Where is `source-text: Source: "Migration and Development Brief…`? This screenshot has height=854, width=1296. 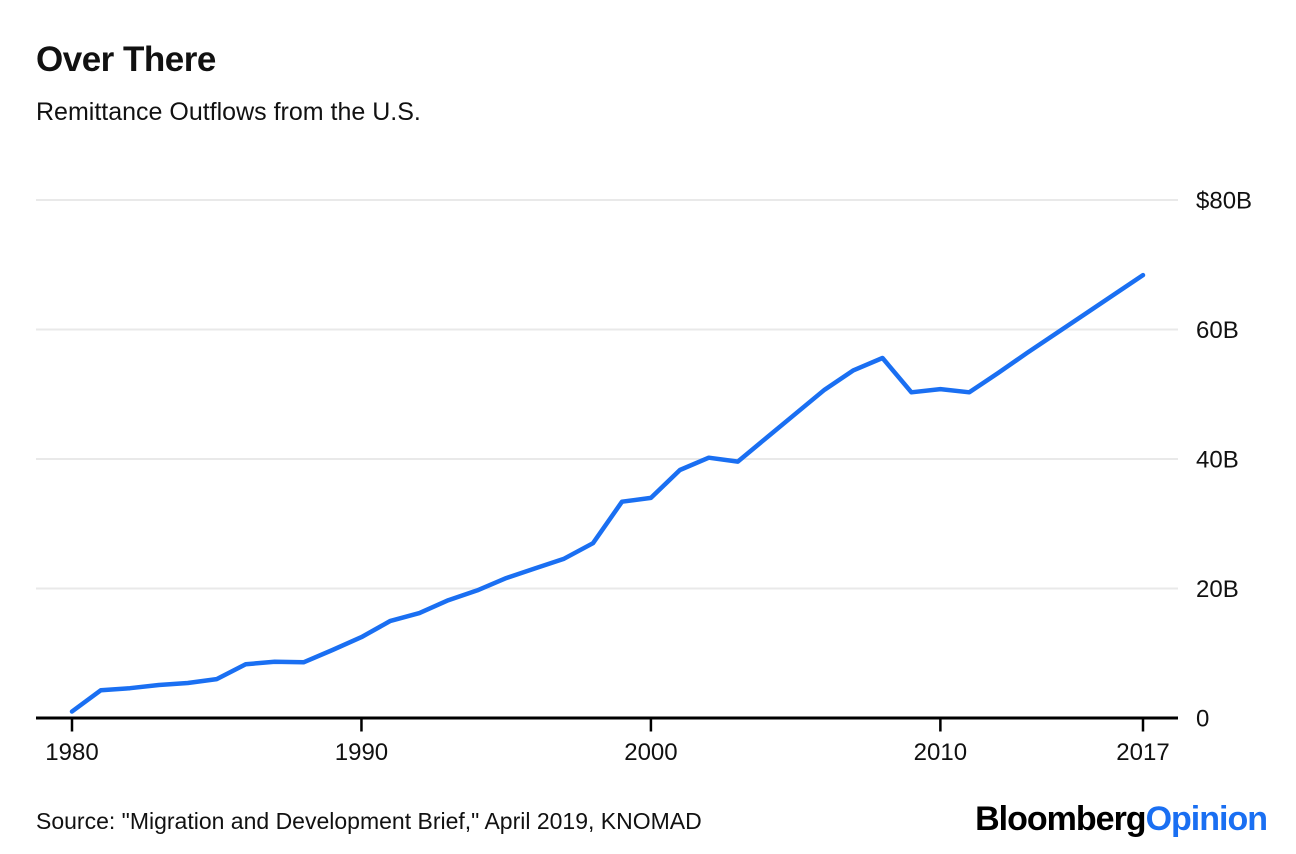
source-text: Source: "Migration and Development Brief… is located at coordinates (369, 821).